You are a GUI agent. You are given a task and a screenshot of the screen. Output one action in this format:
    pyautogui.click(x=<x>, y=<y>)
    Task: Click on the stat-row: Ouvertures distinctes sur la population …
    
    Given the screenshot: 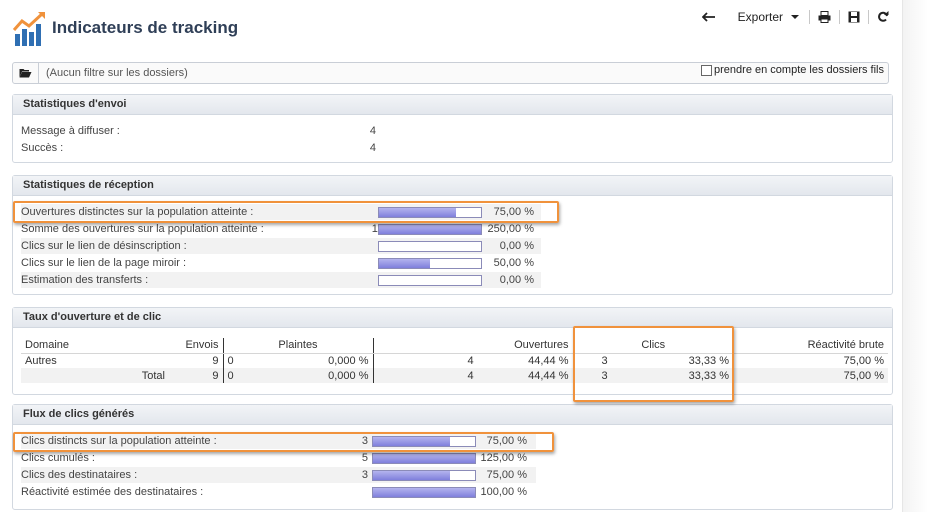 What is the action you would take?
    pyautogui.click(x=281, y=212)
    